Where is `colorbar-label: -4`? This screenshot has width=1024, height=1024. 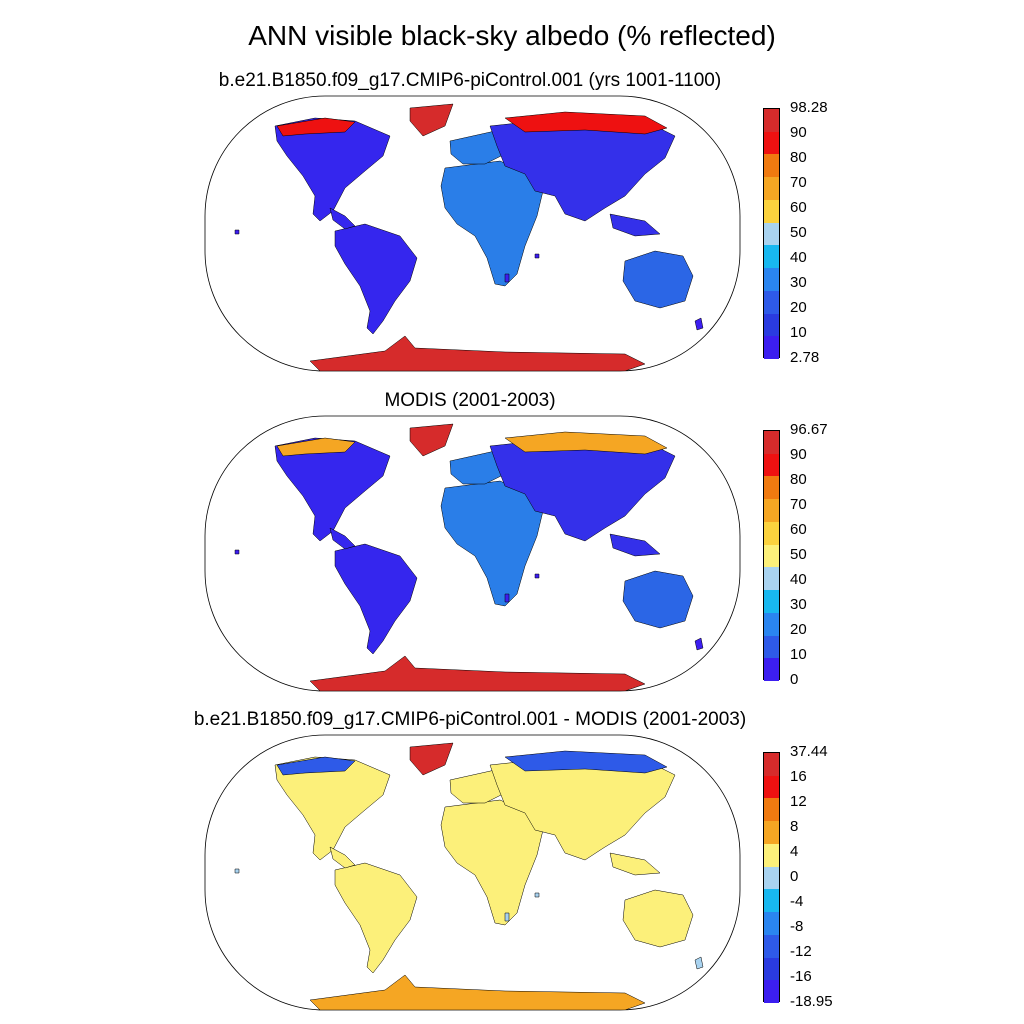 colorbar-label: -4 is located at coordinates (797, 901).